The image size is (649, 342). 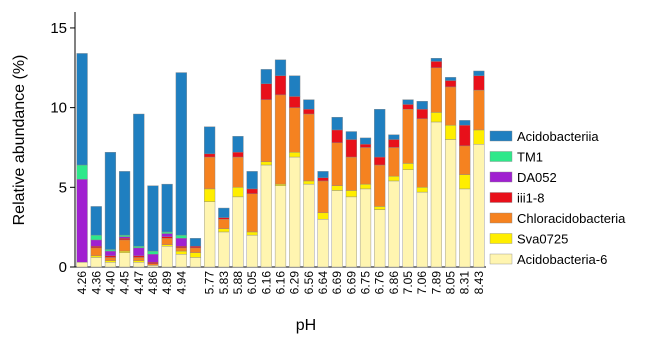 What do you see at coordinates (408, 283) in the screenshot?
I see `x-tick-label: 7.05` at bounding box center [408, 283].